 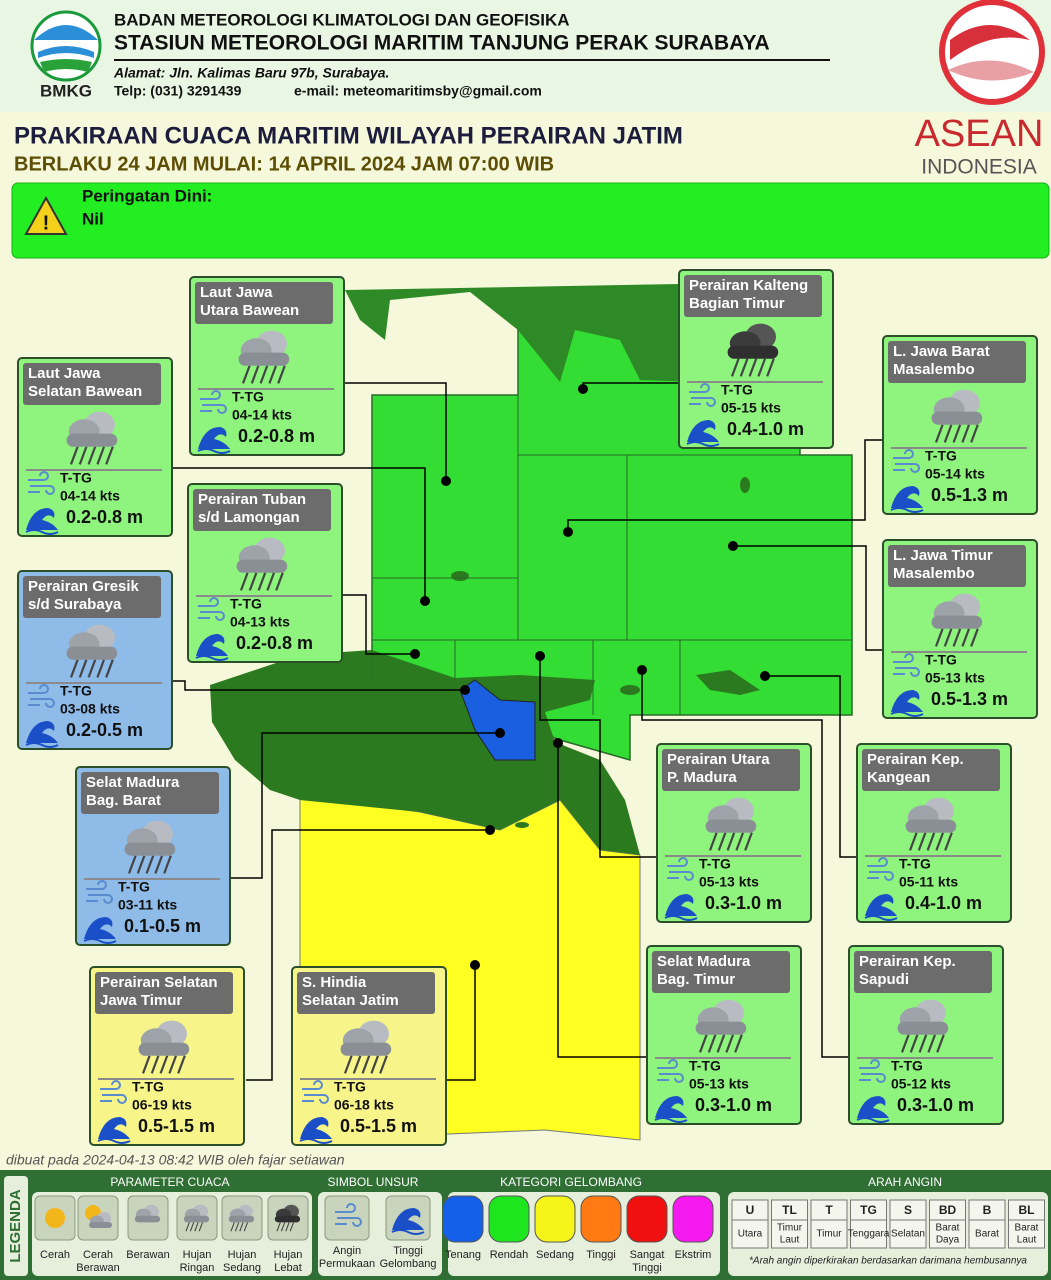 I want to click on legend-label-box, so click(x=16, y=1226).